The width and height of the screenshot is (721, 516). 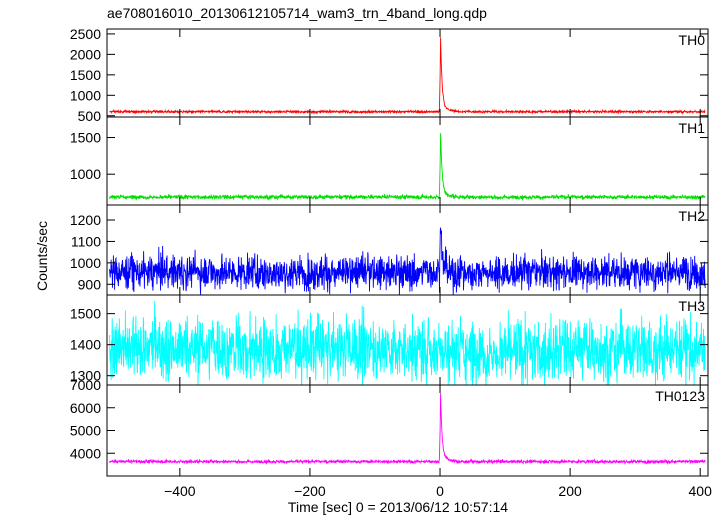 I want to click on y-tick-label: 1200, so click(x=85, y=220).